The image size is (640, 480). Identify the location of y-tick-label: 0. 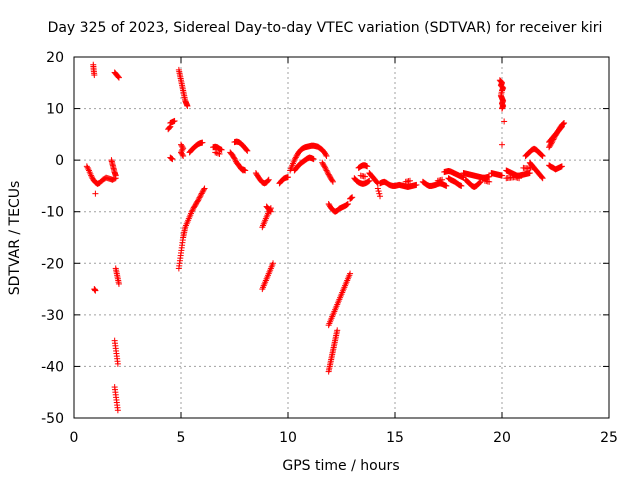
(59, 161).